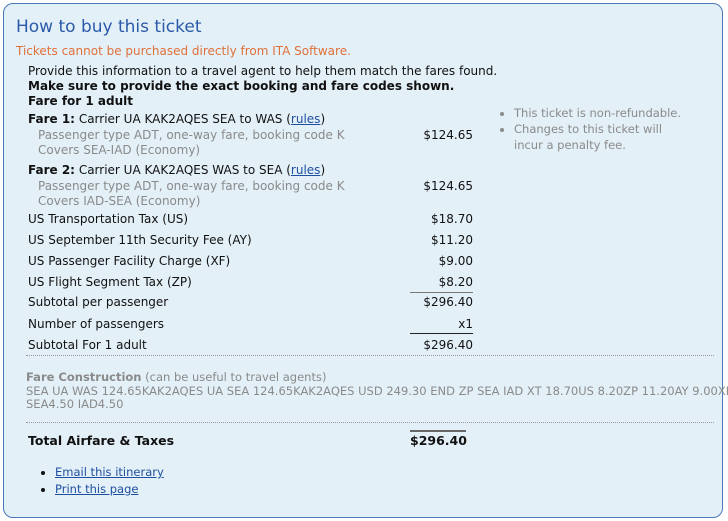  Describe the element at coordinates (140, 240) in the screenshot. I see `tax-label: US September 11th Security Fee (AY)` at that location.